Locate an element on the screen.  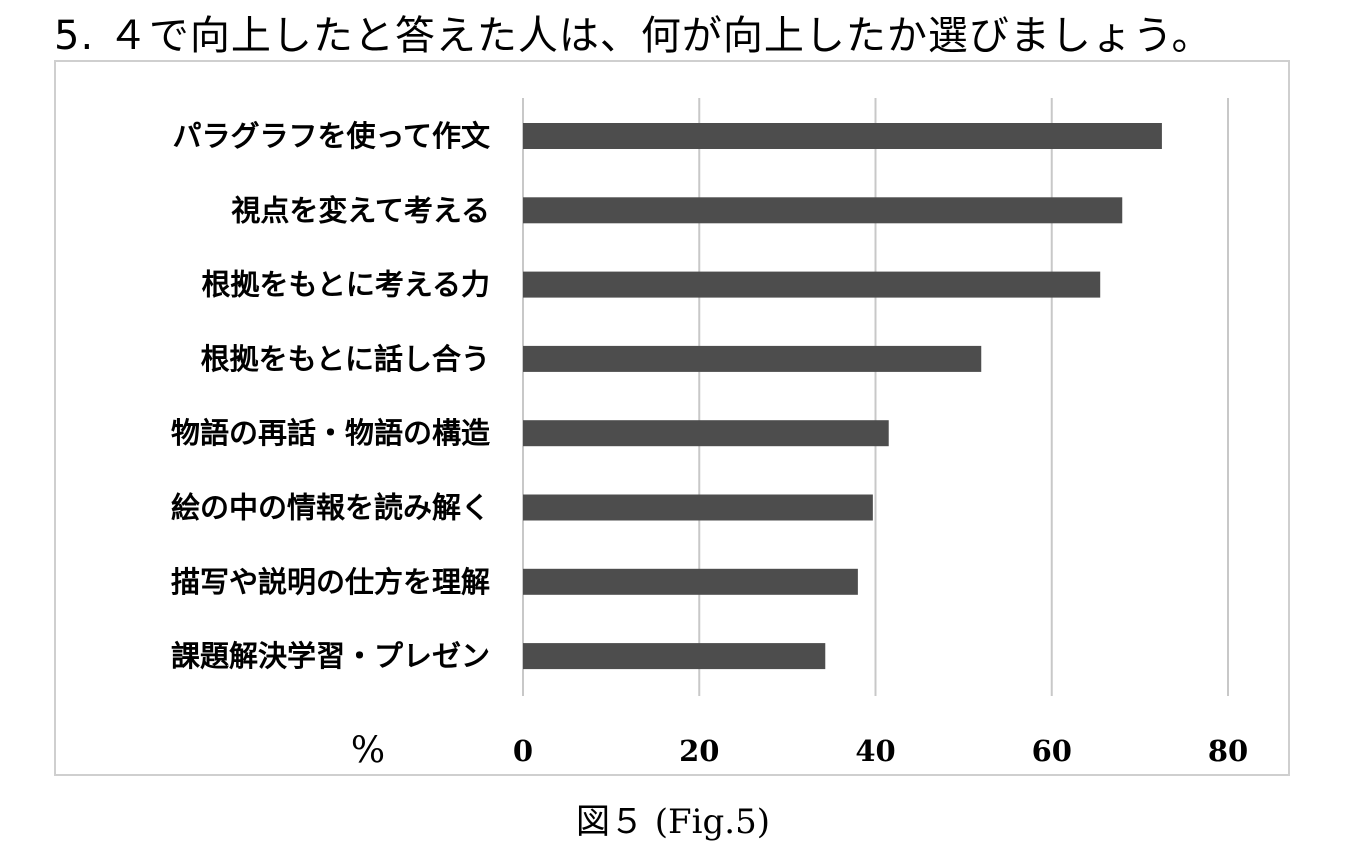
category-label: 物語の再話・物語の構造 is located at coordinates (330, 433).